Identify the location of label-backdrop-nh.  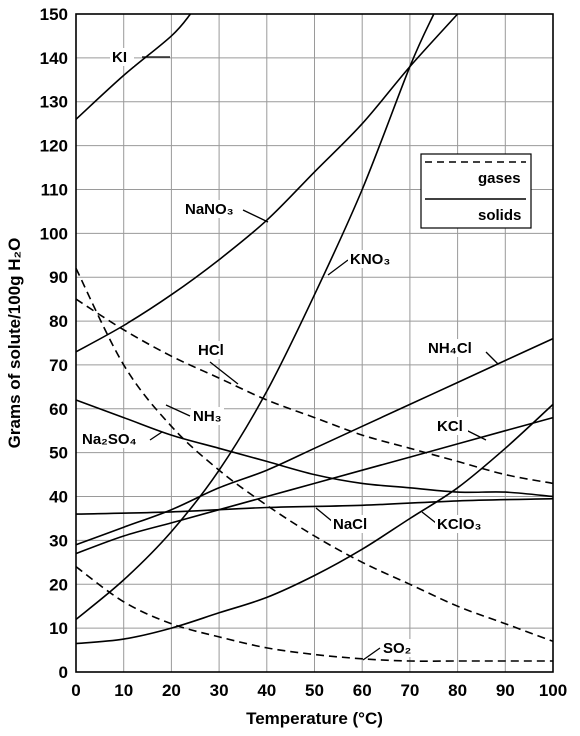
(207, 416).